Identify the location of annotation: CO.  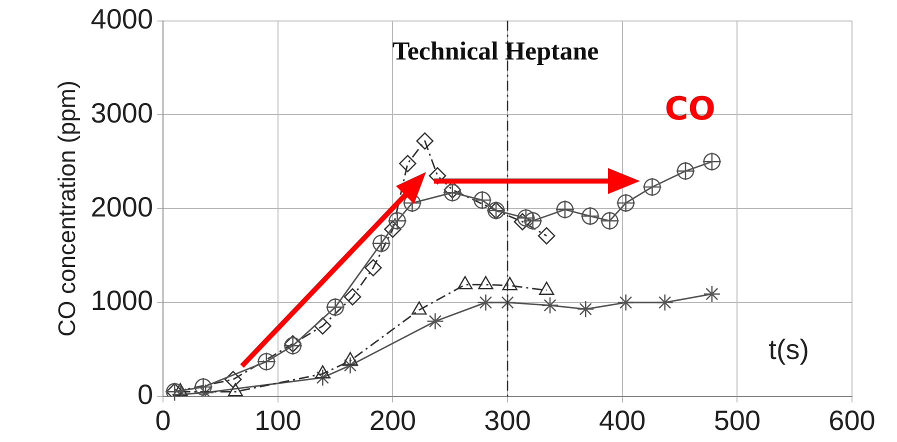
(690, 108).